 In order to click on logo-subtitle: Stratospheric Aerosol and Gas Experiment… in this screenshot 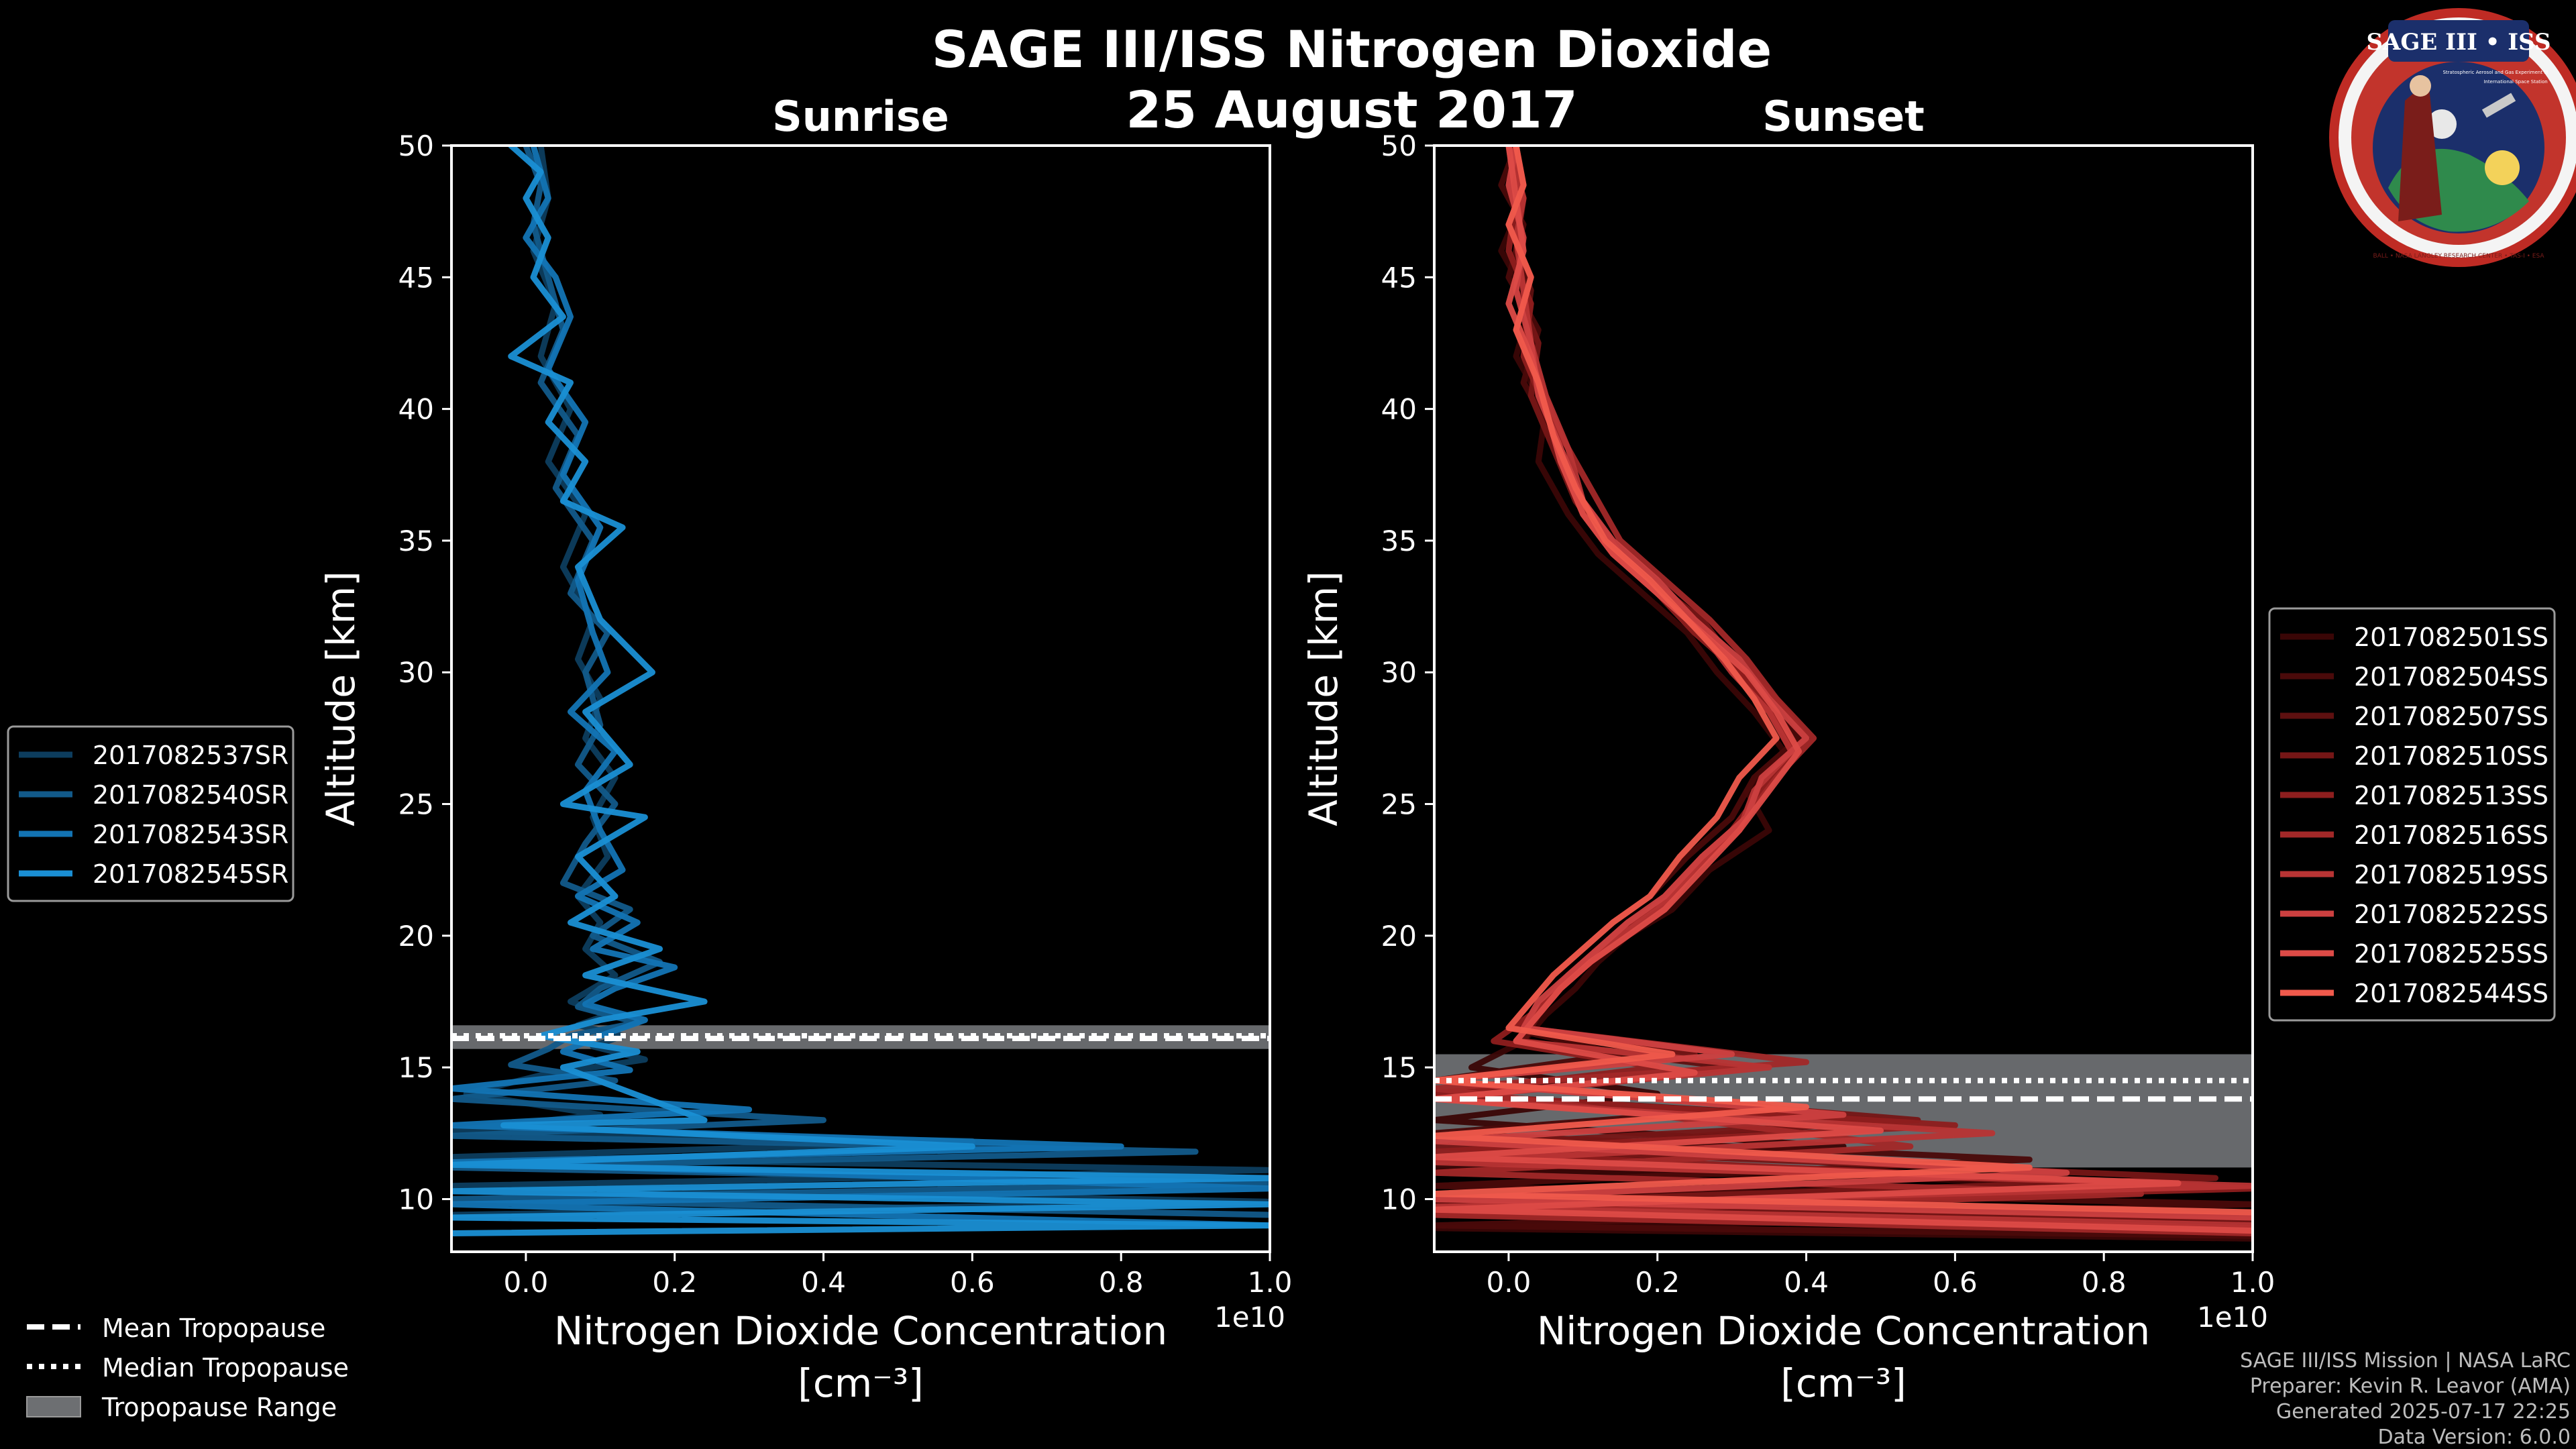, I will do `click(2495, 72)`.